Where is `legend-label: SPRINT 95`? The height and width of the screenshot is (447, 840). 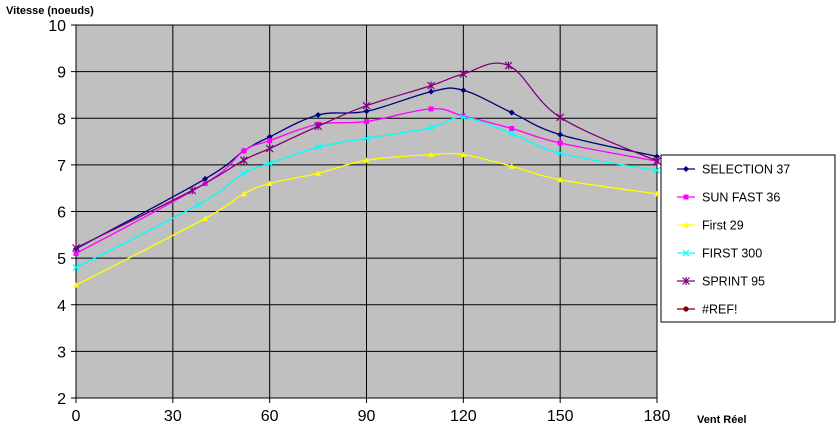
legend-label: SPRINT 95 is located at coordinates (733, 282).